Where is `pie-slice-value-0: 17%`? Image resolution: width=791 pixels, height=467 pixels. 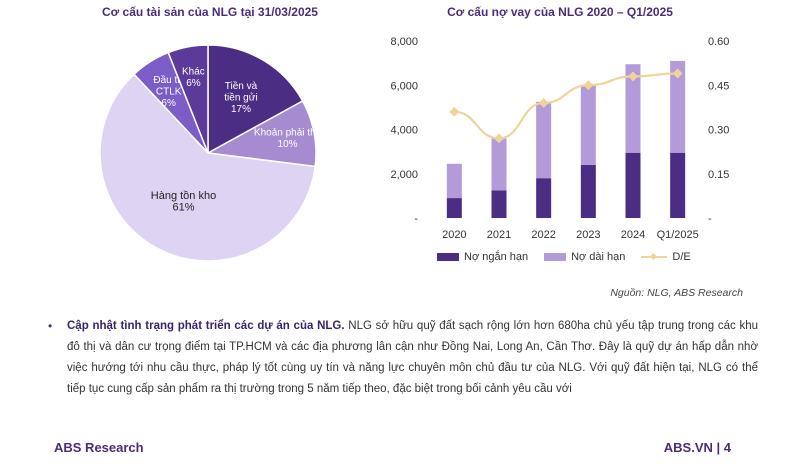 pie-slice-value-0: 17% is located at coordinates (241, 109).